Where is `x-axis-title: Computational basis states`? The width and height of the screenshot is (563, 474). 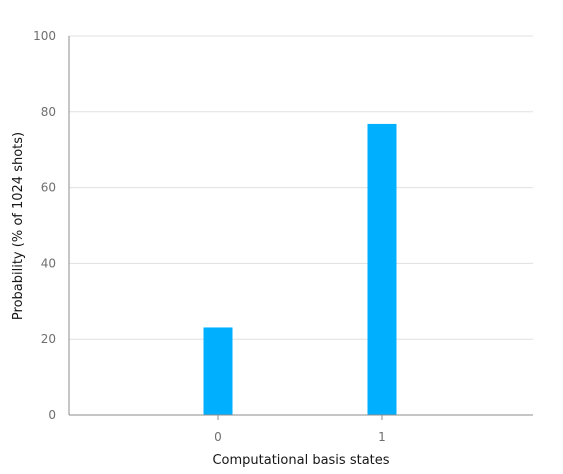
x-axis-title: Computational basis states is located at coordinates (300, 460).